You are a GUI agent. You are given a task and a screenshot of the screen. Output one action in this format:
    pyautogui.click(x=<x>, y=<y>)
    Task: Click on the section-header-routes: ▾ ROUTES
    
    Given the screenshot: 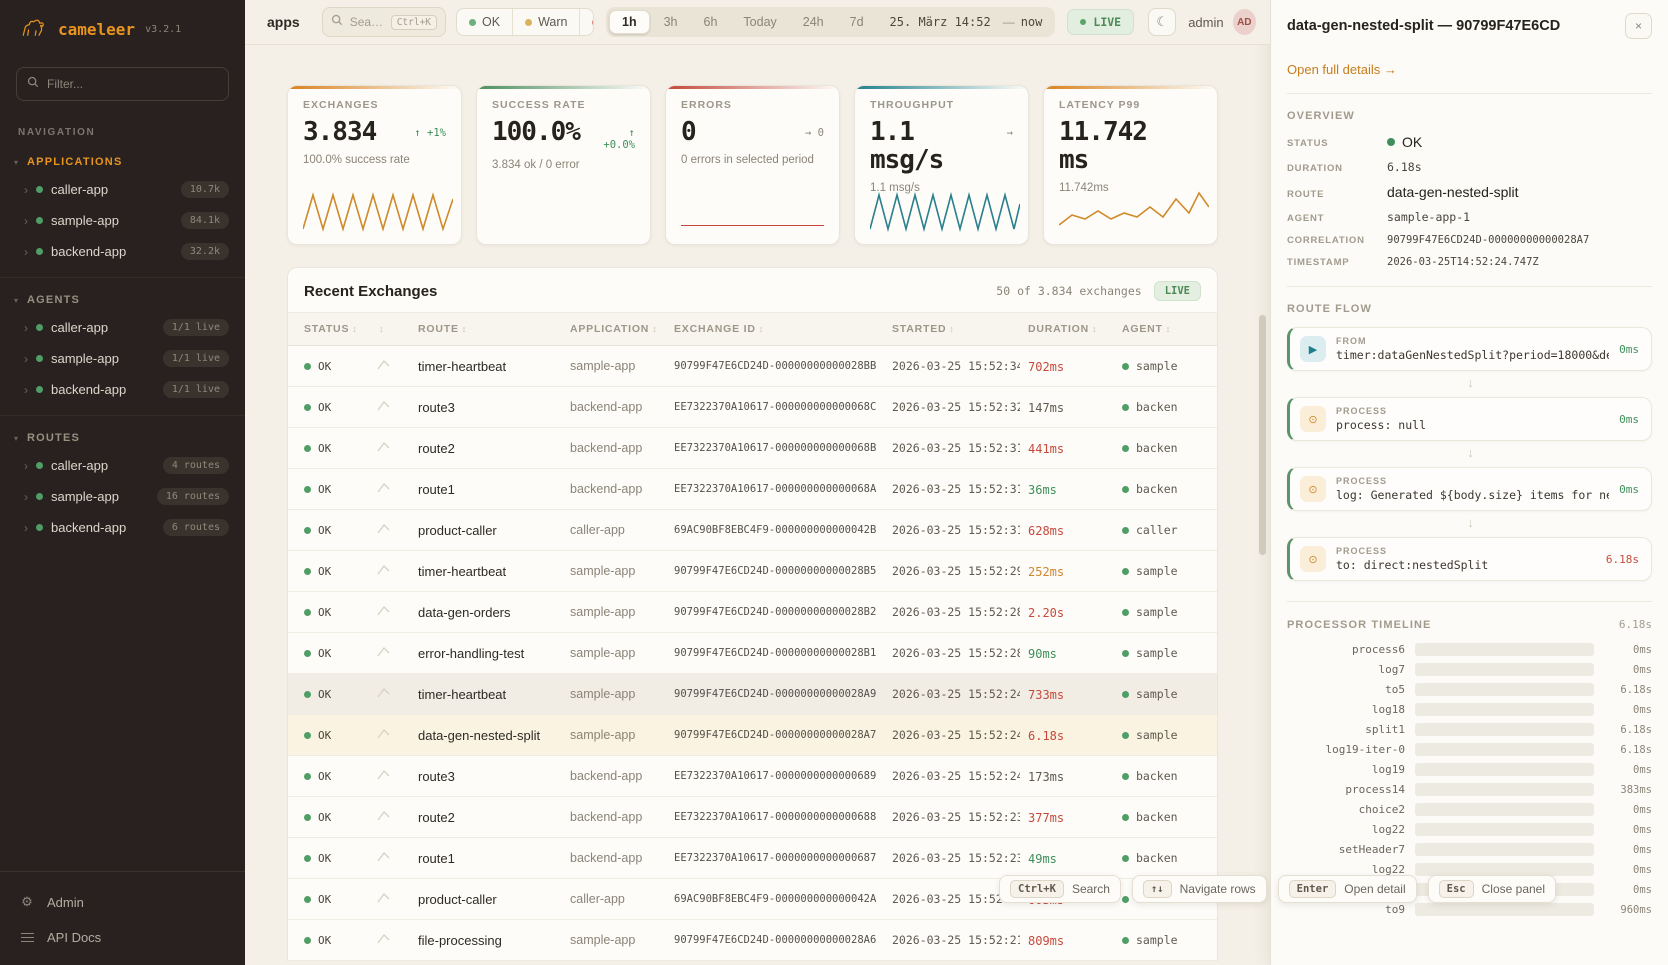 What is the action you would take?
    pyautogui.click(x=122, y=436)
    